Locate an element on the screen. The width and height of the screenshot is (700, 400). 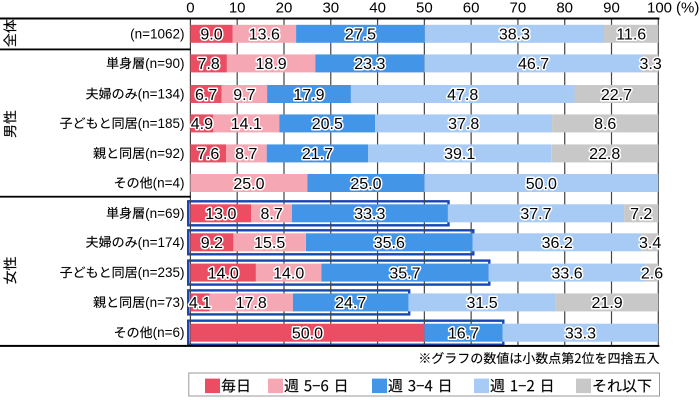
svg-text: (n=235) is located at coordinates (161, 272).